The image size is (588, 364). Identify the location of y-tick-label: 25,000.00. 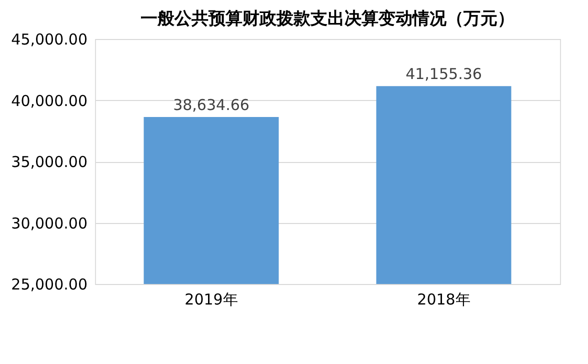
(49, 285).